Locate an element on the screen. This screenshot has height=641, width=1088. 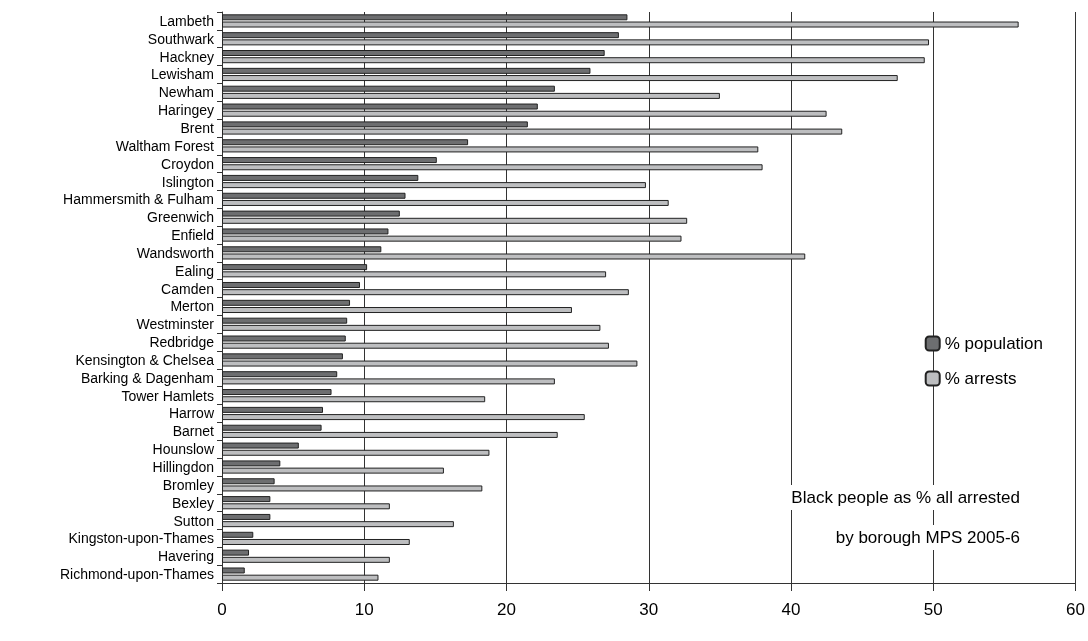
y-tick-label: Kensington & Chelsea is located at coordinates (145, 359).